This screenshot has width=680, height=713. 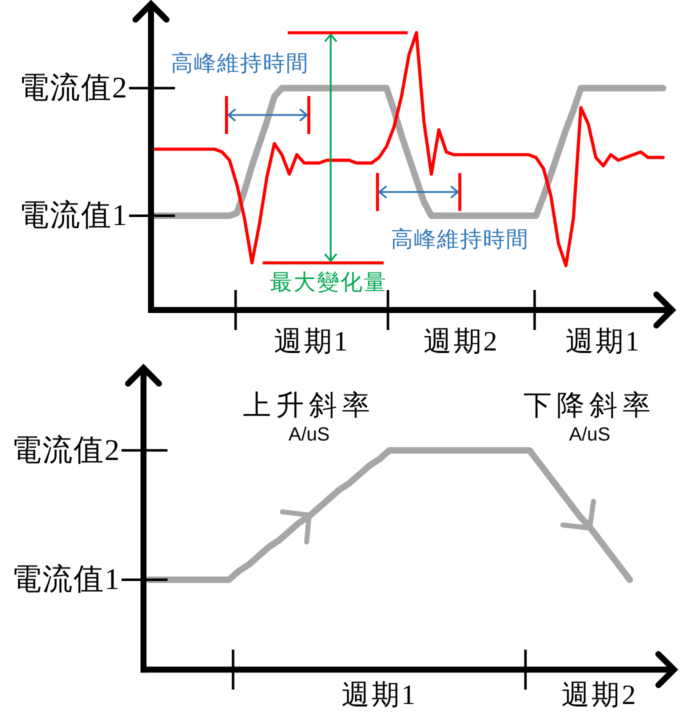 What do you see at coordinates (590, 418) in the screenshot?
I see `text: 下降斜率 A/uS` at bounding box center [590, 418].